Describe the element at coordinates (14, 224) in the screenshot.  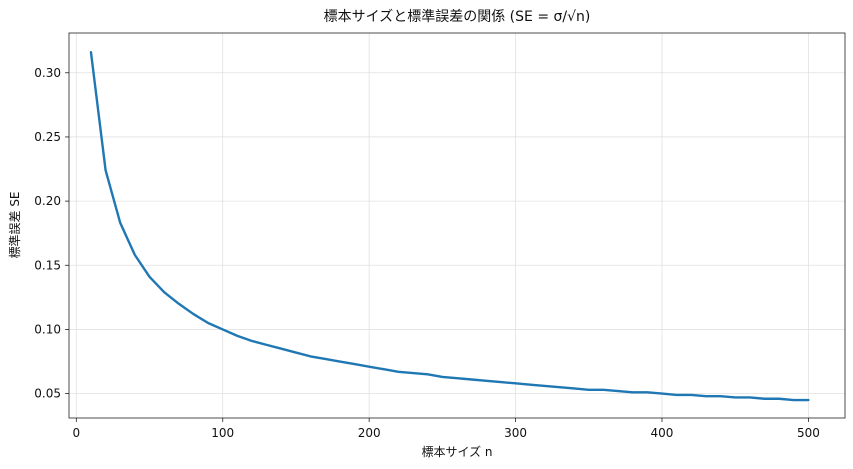
I see `y-axis-label: 標準誤差 SE` at that location.